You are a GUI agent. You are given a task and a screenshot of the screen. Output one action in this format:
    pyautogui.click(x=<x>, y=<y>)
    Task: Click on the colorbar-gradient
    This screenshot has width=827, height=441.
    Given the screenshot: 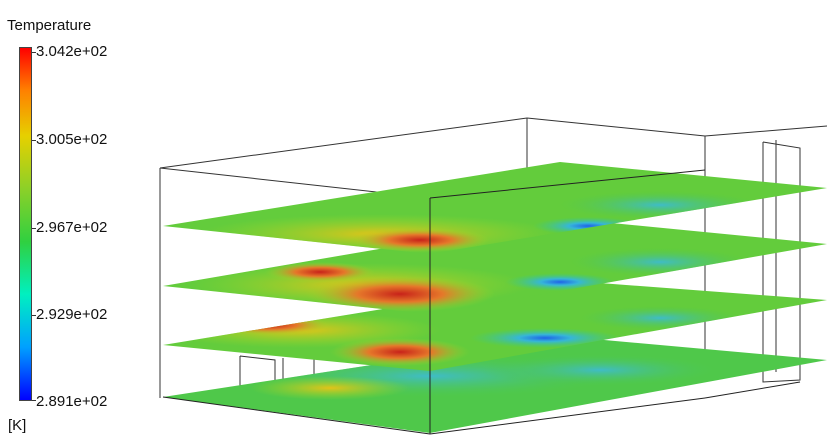 What is the action you would take?
    pyautogui.click(x=25, y=224)
    